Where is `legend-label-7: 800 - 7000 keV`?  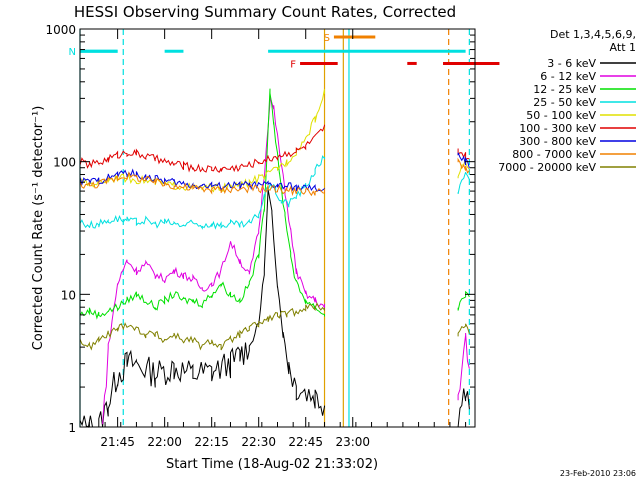
legend-label-7: 800 - 7000 keV is located at coordinates (554, 154).